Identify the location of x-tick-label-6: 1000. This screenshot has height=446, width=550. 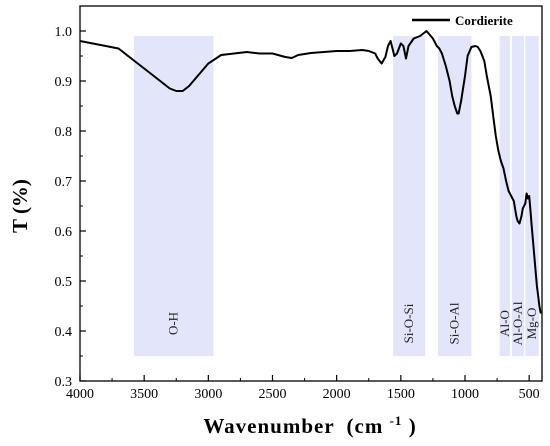
(465, 394).